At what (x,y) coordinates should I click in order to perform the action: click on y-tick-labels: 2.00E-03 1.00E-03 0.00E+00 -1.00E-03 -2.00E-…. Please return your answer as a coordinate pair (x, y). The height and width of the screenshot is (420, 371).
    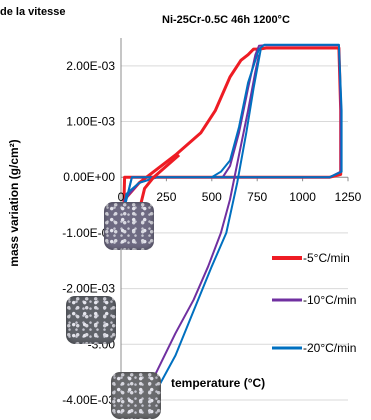
    Looking at the image, I should click on (88, 233).